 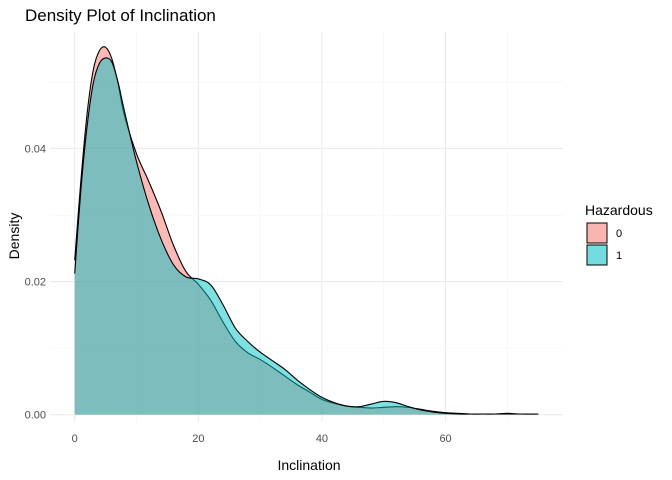 What do you see at coordinates (75, 439) in the screenshot?
I see `x-tick-label: 0` at bounding box center [75, 439].